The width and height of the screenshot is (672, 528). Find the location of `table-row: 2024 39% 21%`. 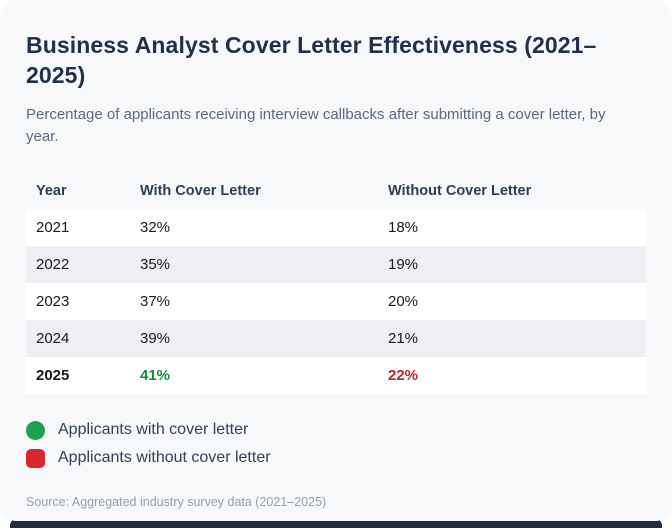

table-row: 2024 39% 21% is located at coordinates (336, 338).